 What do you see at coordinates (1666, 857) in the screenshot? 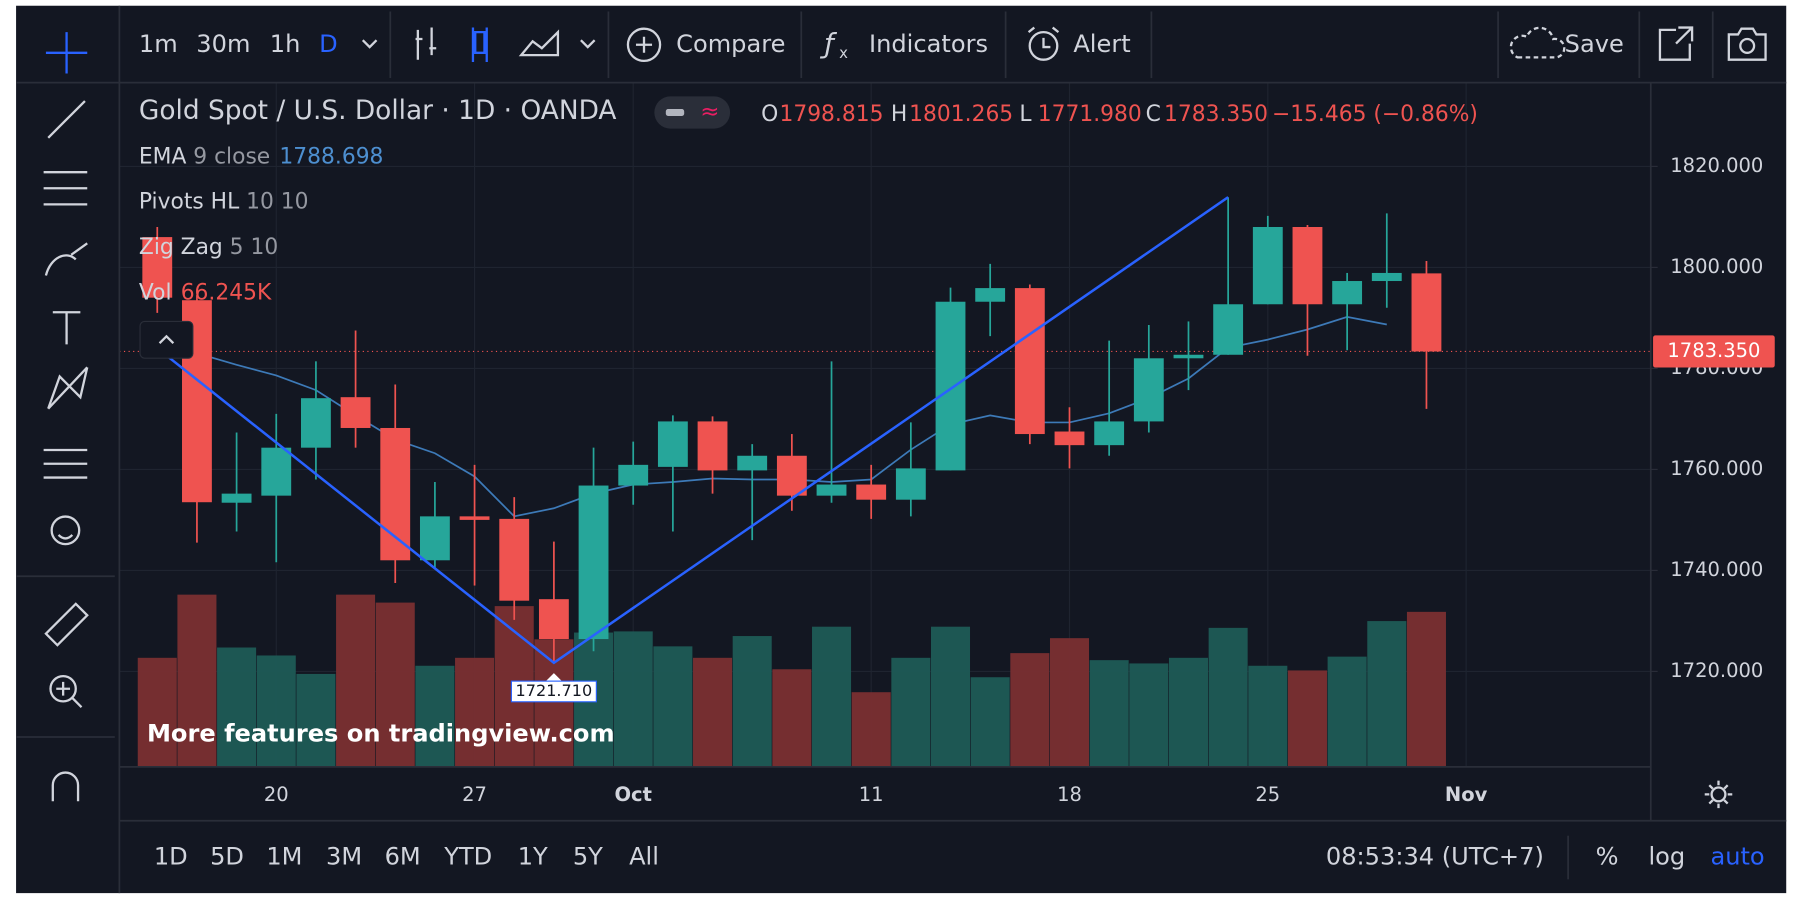
I see `log-toggle: log` at bounding box center [1666, 857].